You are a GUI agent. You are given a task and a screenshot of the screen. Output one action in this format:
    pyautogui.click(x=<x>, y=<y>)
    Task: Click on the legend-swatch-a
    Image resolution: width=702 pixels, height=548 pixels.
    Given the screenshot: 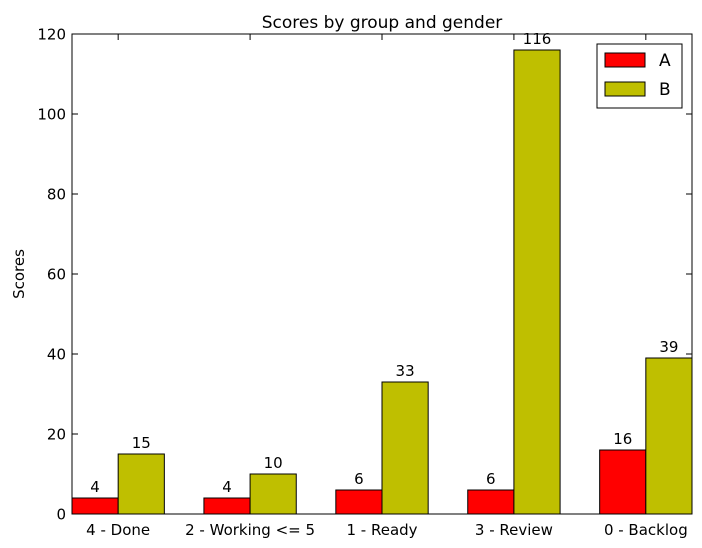 What is the action you would take?
    pyautogui.click(x=625, y=60)
    